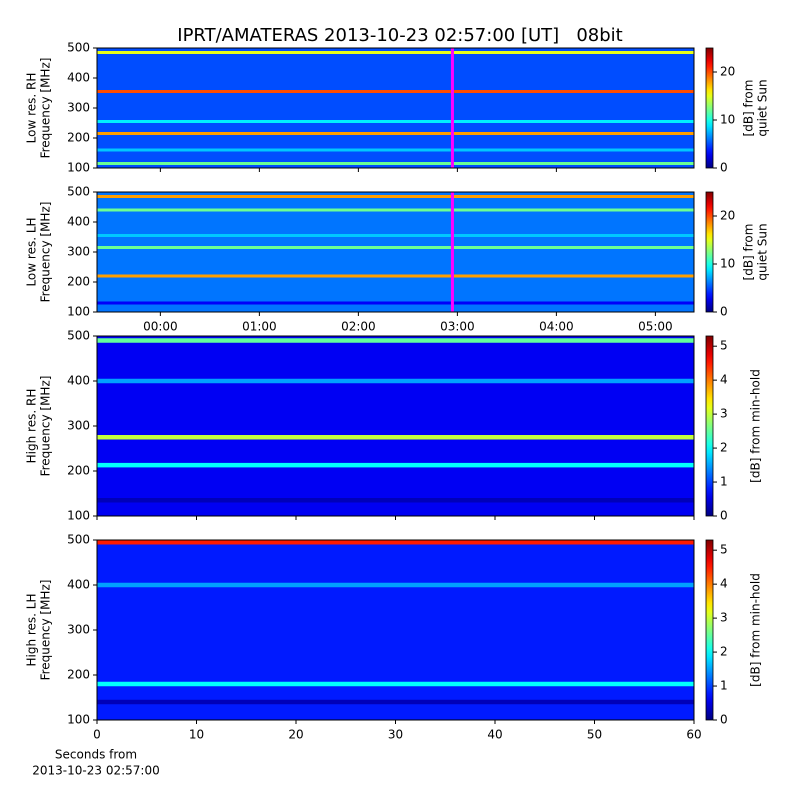 Image resolution: width=800 pixels, height=800 pixels. Describe the element at coordinates (160, 327) in the screenshot. I see `x-tick-label: 00:00` at that location.